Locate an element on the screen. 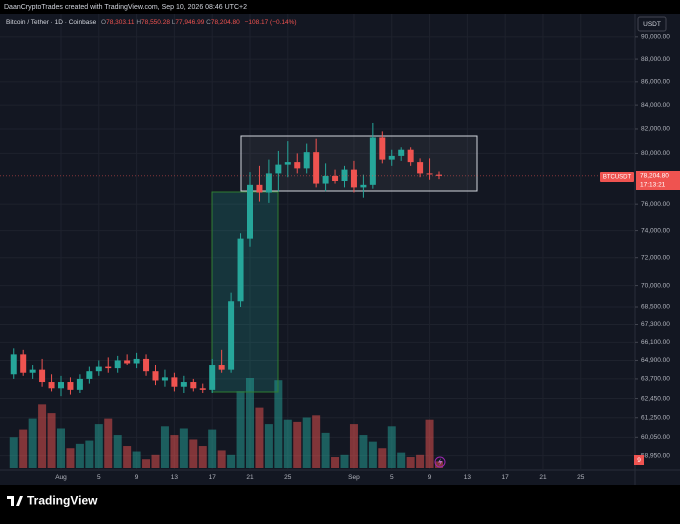  event-icon-bolt is located at coordinates (440, 462).